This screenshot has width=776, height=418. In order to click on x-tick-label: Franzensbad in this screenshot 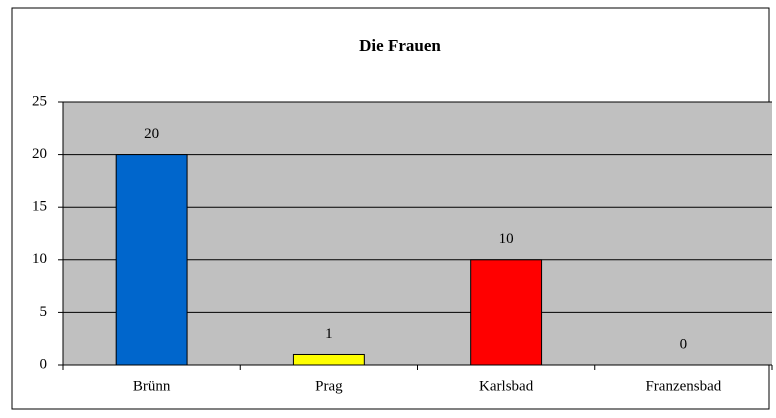, I will do `click(683, 386)`.